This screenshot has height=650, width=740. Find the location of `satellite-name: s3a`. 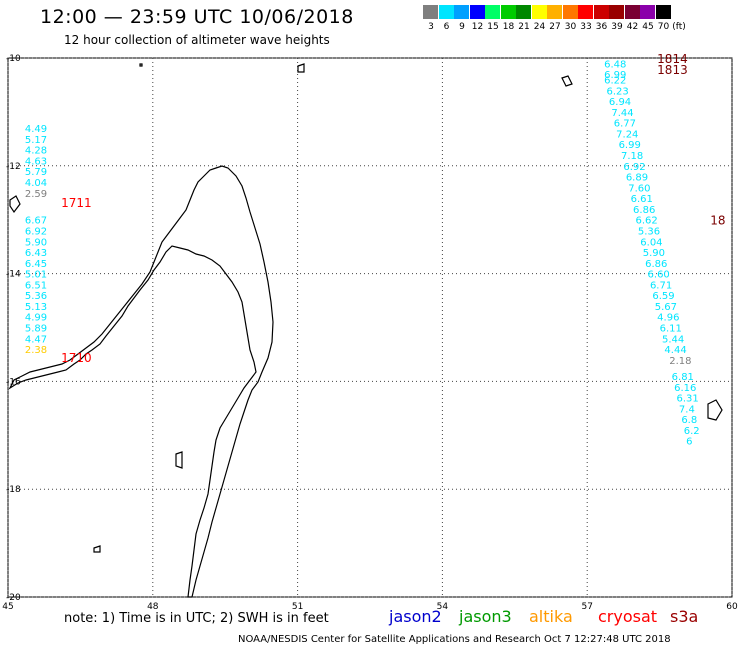

satellite-name: s3a is located at coordinates (684, 616).